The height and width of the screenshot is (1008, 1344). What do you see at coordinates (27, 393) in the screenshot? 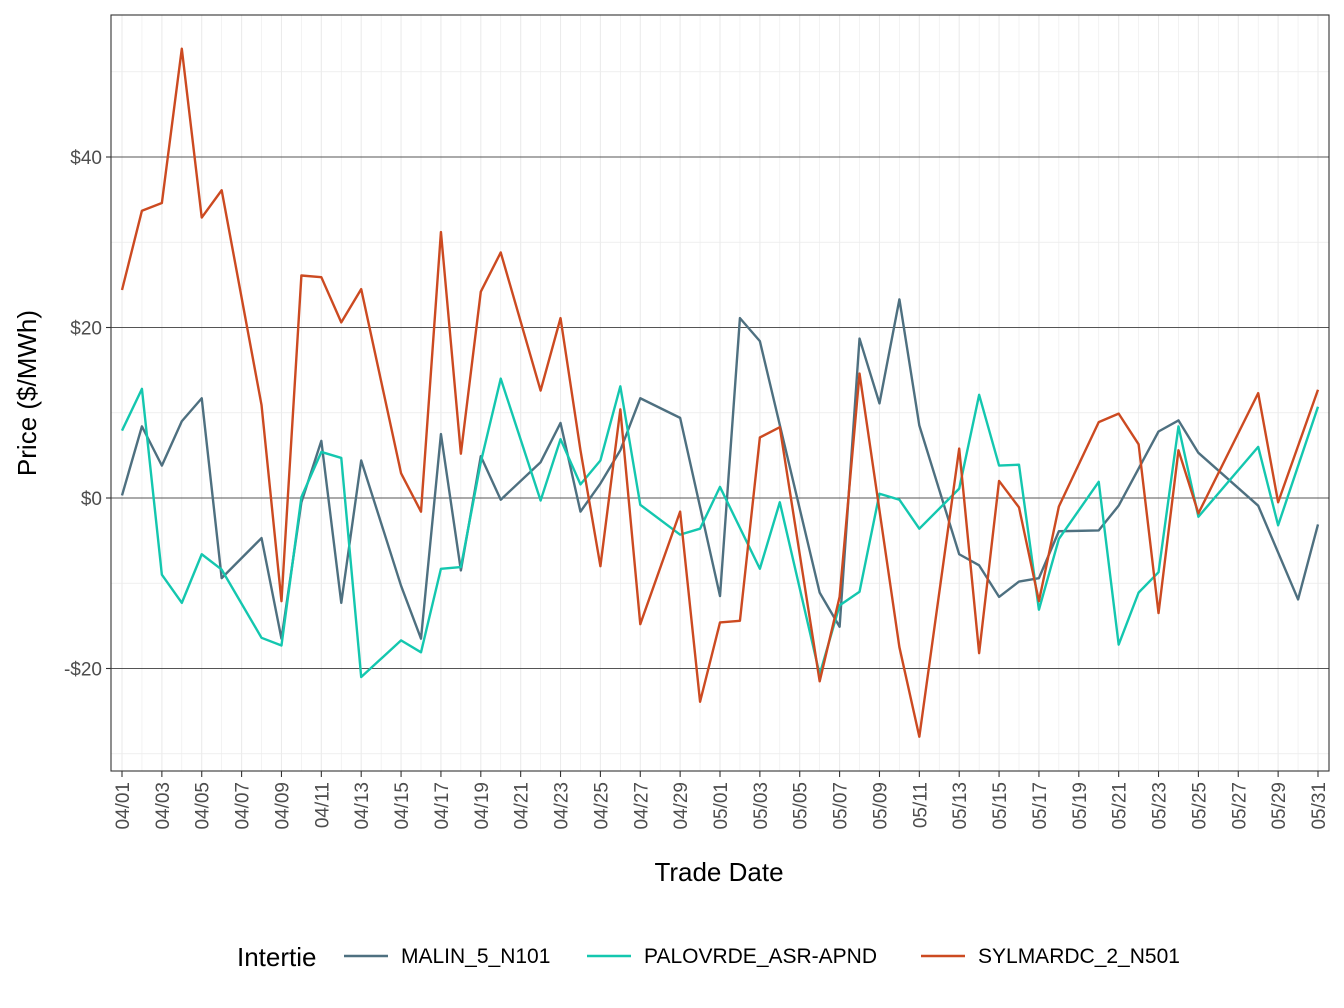
I see `y-axis-title: Price ($/MWh)` at bounding box center [27, 393].